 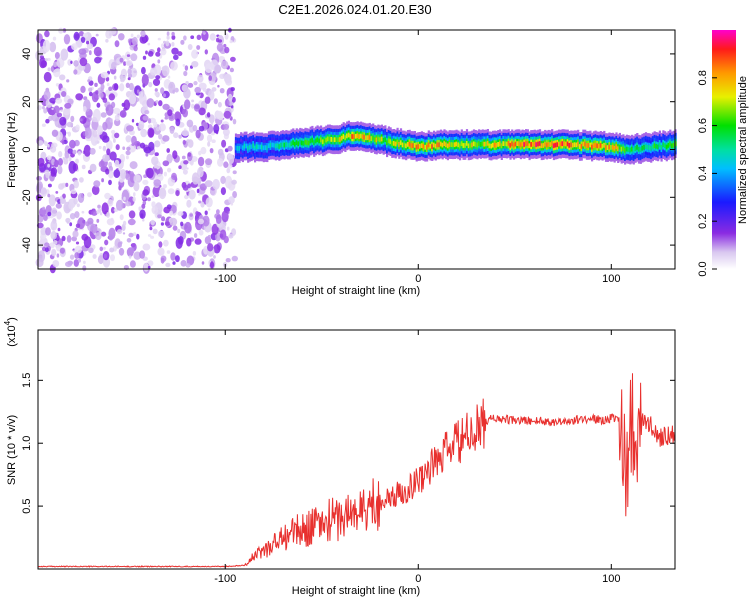 I want to click on snr-y-tick-label: 1.5, so click(x=27, y=380).